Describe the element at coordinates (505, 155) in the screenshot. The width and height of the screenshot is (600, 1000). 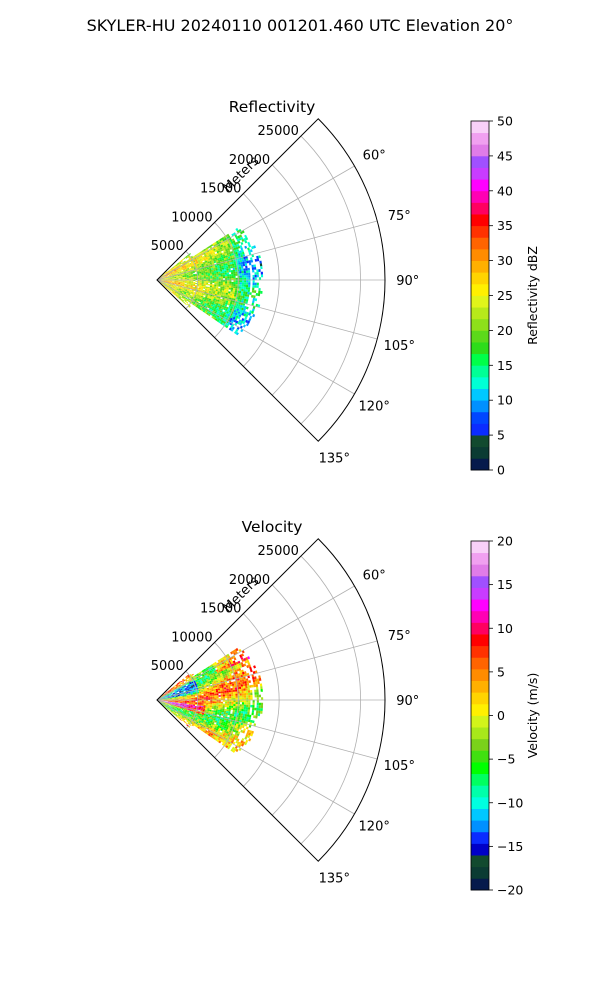
I see `colorbar-tick-label: 45` at that location.